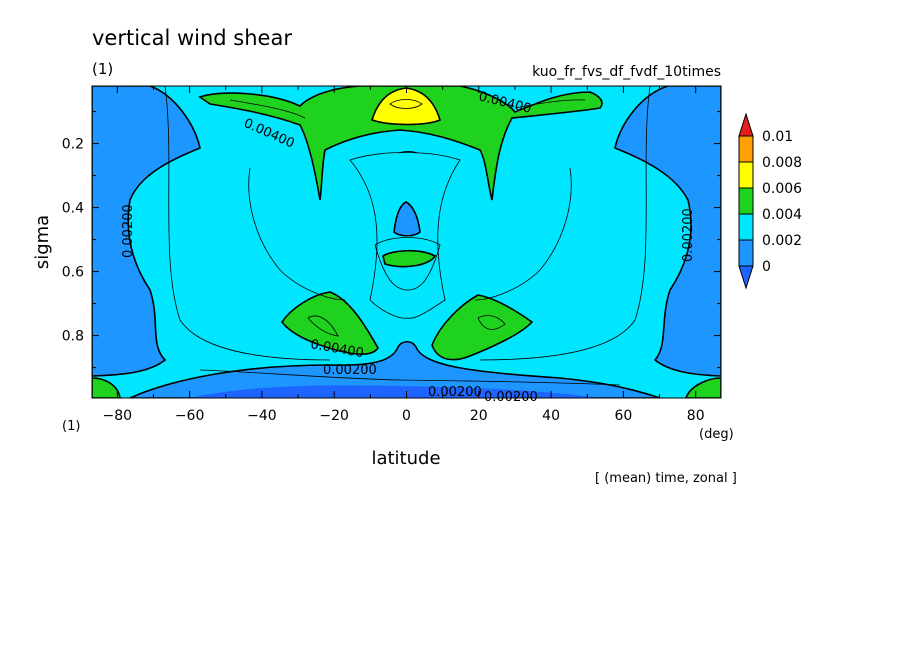  Describe the element at coordinates (782, 241) in the screenshot. I see `colorbar-label: 0.002` at that location.